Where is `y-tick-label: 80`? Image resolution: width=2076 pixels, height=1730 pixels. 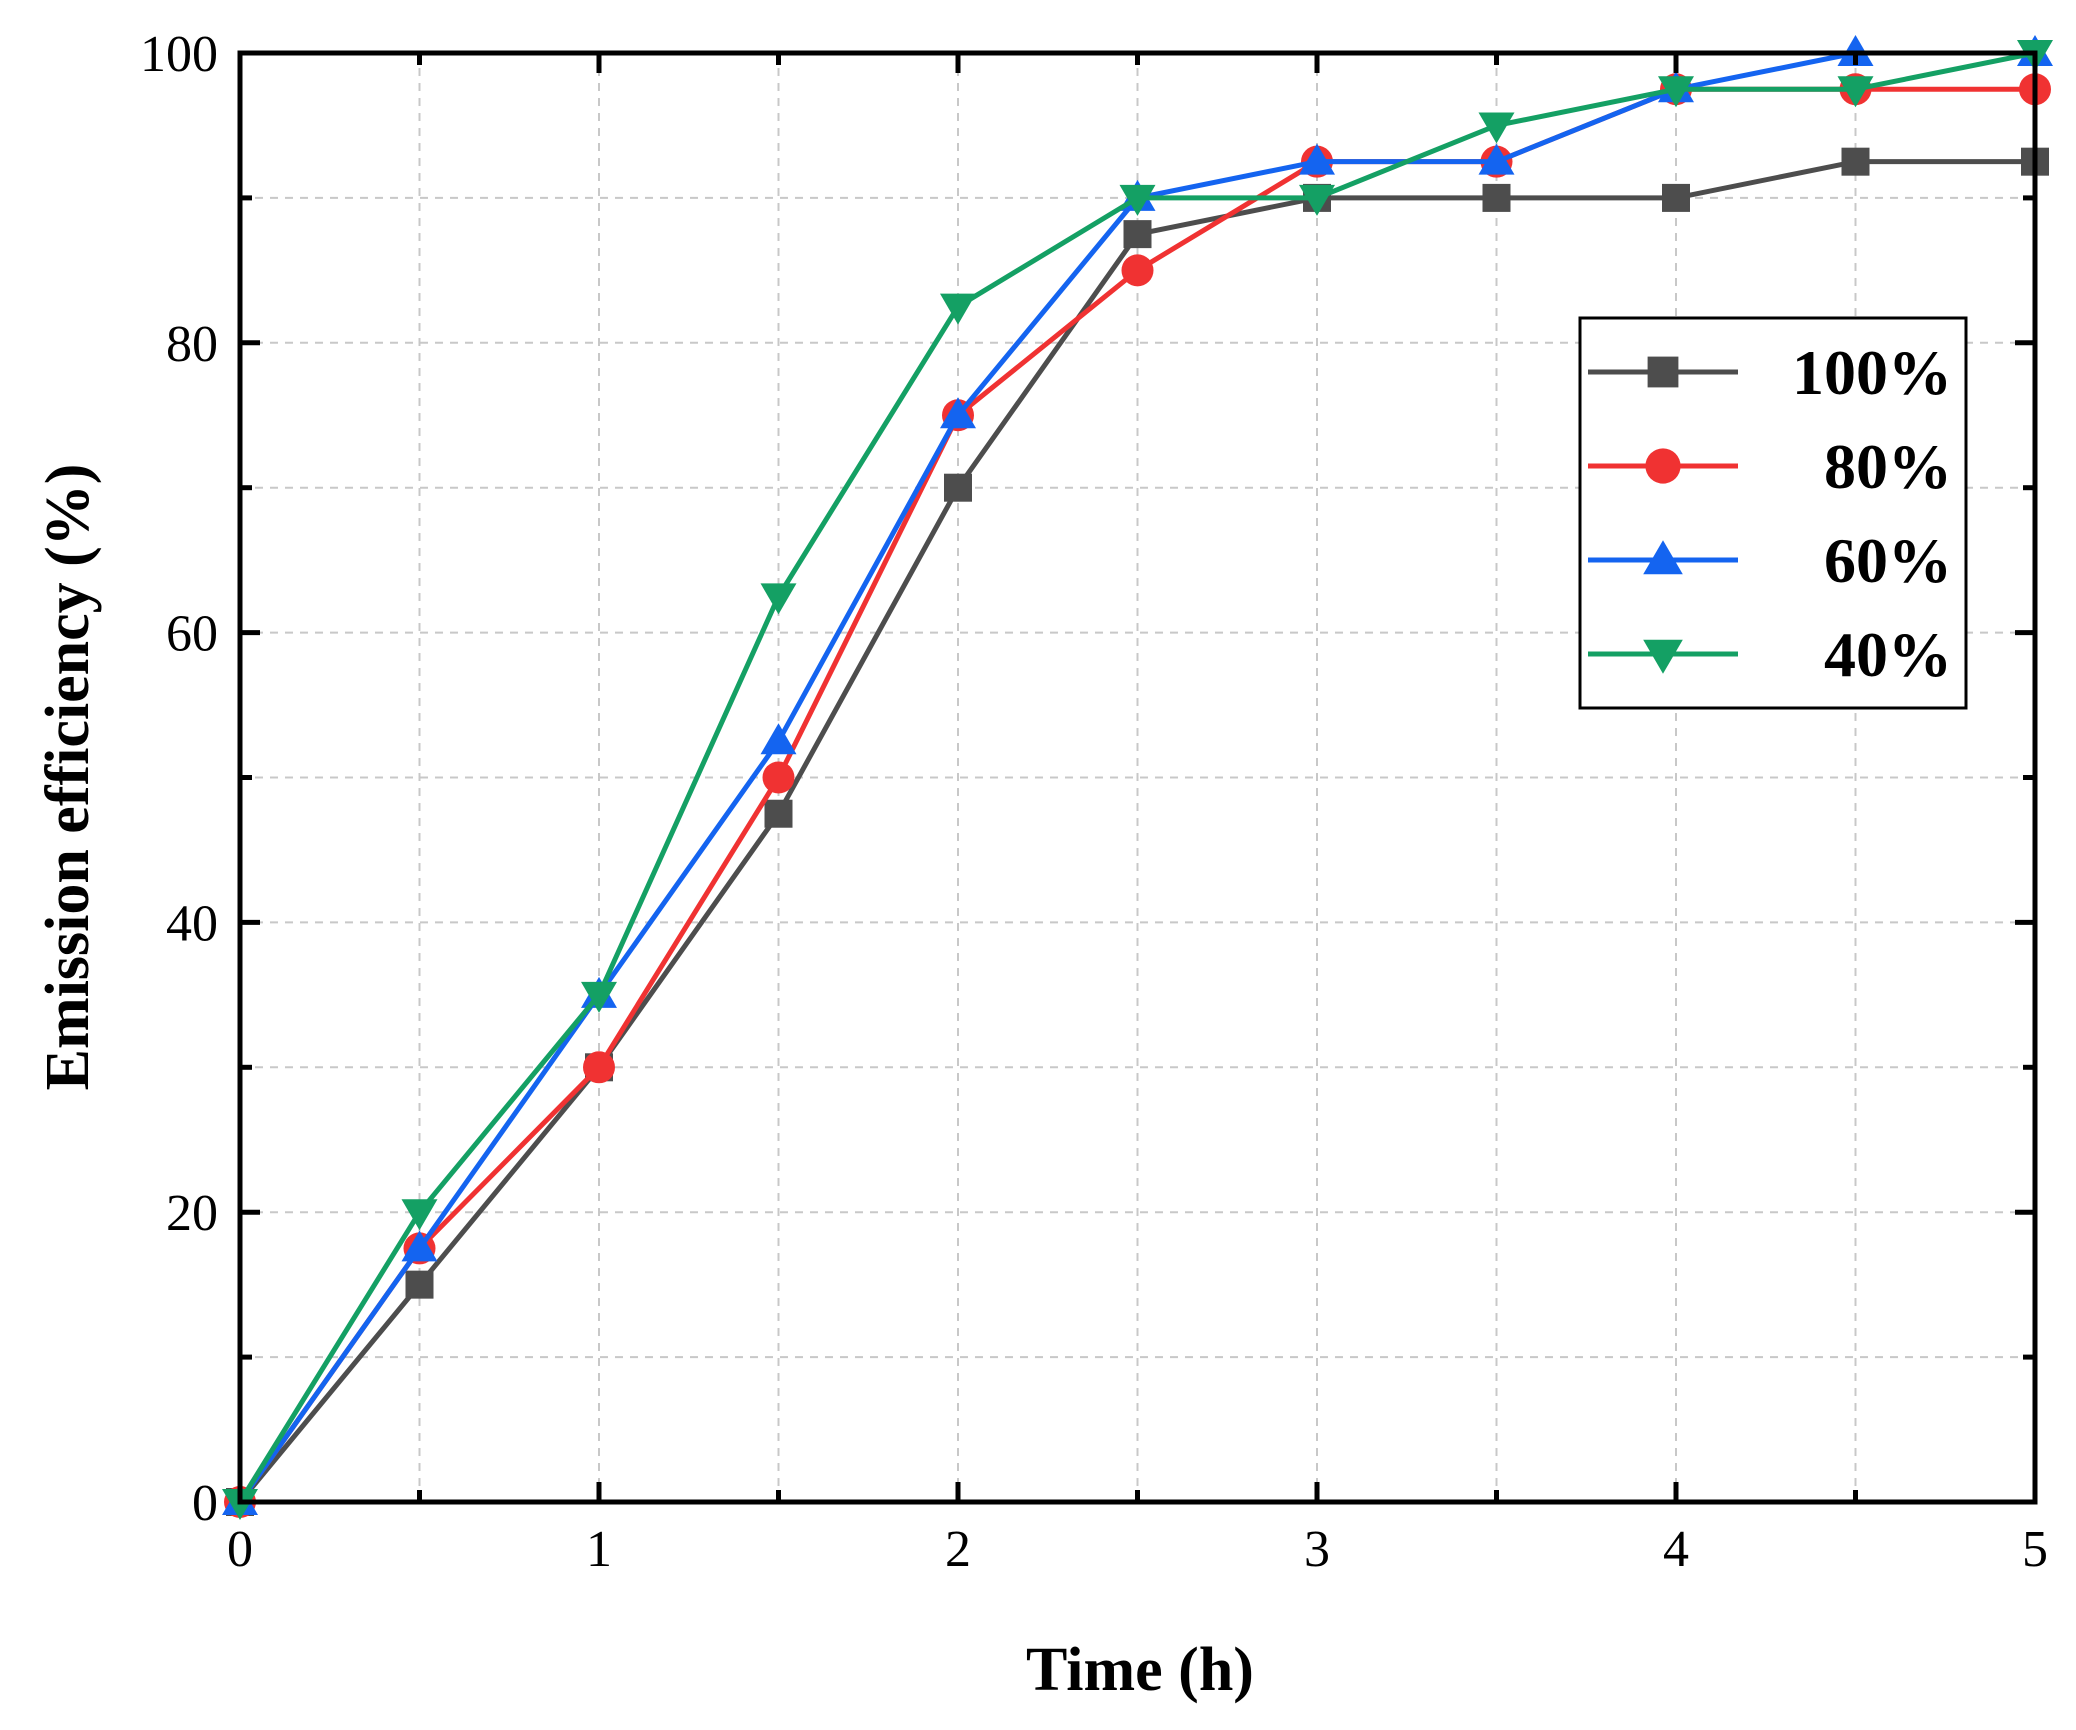
y-tick-label: 80 is located at coordinates (192, 344).